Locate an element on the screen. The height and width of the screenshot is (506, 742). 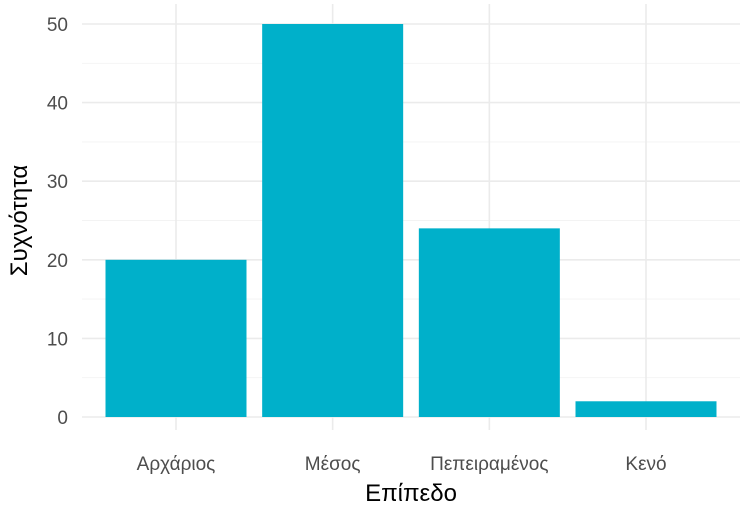
x-tick-label: Μέσος is located at coordinates (333, 464).